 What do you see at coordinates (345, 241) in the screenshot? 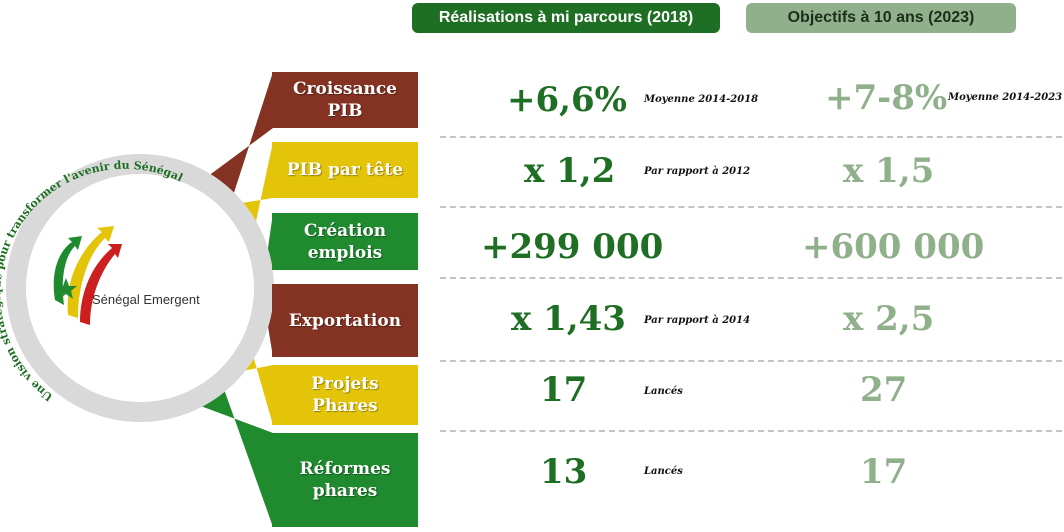
I see `category-creation-emplois: Création emplois` at bounding box center [345, 241].